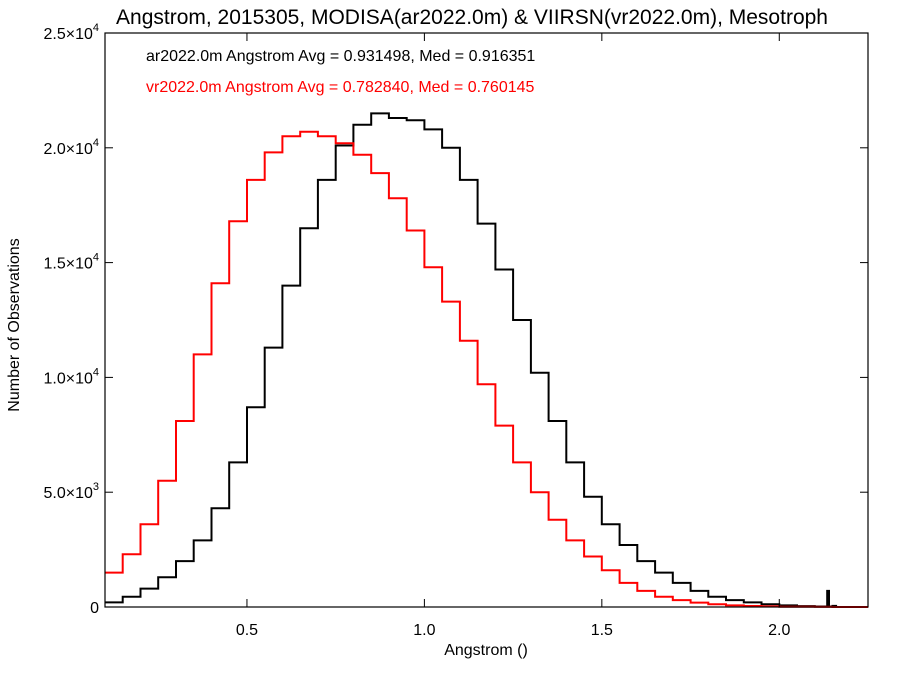  I want to click on y-tick-label: 0, so click(94, 608).